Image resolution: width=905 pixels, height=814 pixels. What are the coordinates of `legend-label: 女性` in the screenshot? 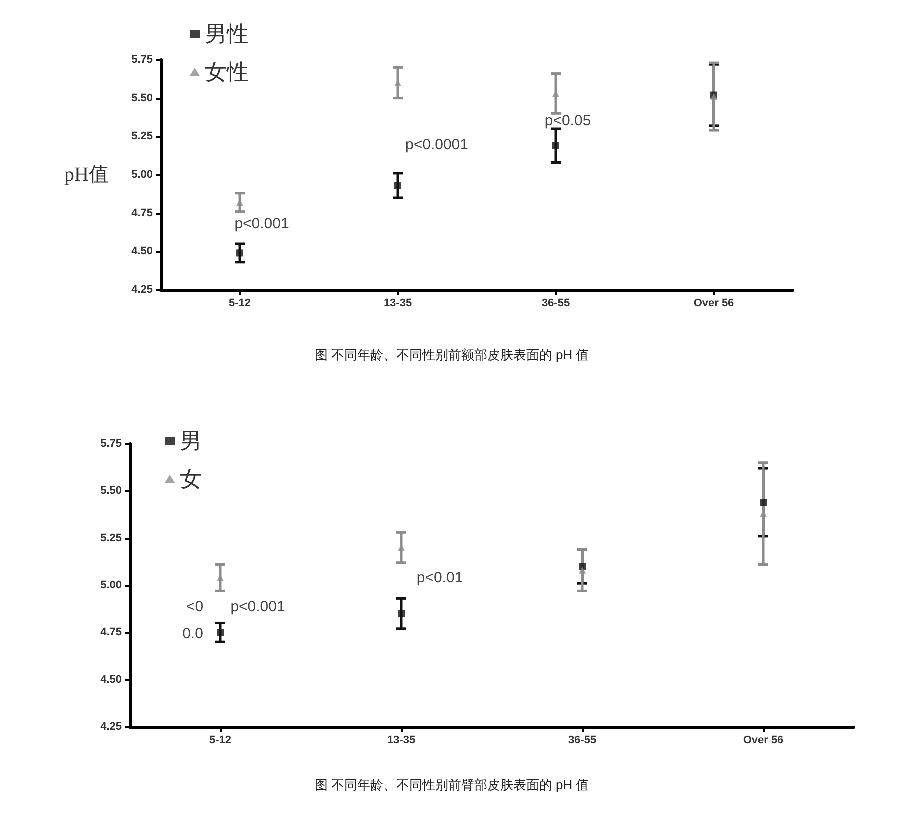 It's located at (227, 72).